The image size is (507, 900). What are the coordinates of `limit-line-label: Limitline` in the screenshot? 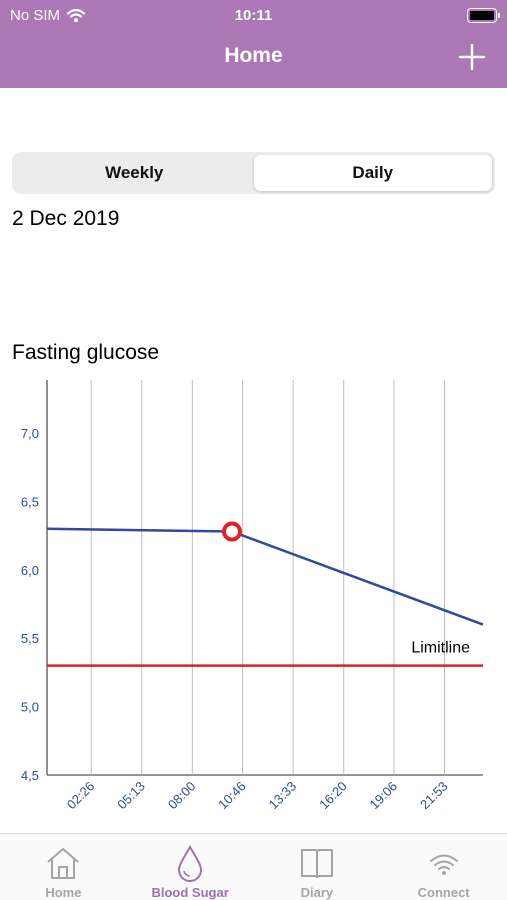 It's located at (440, 648).